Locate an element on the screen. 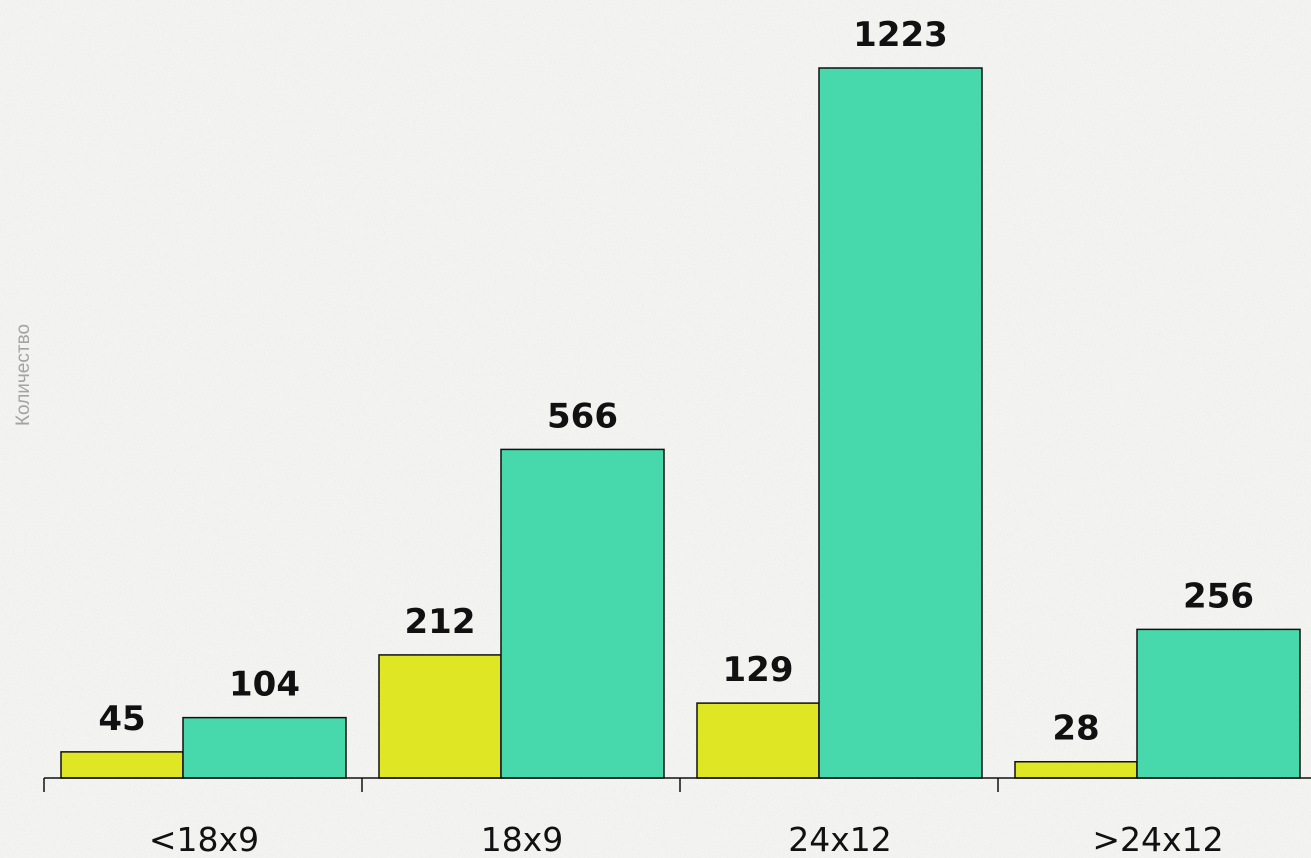 The image size is (1311, 858). x-ticks-group is located at coordinates (521, 785).